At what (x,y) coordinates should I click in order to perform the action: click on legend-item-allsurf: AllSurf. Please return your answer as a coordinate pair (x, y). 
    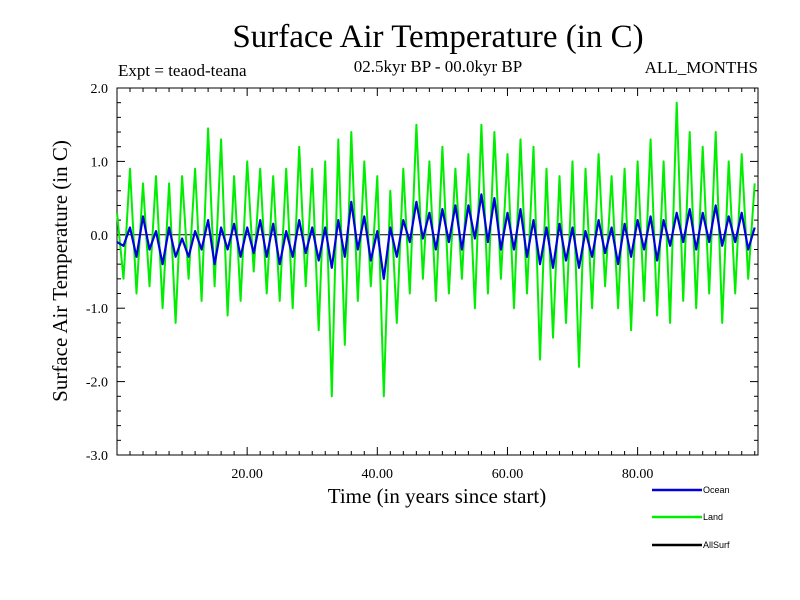
    Looking at the image, I should click on (691, 545).